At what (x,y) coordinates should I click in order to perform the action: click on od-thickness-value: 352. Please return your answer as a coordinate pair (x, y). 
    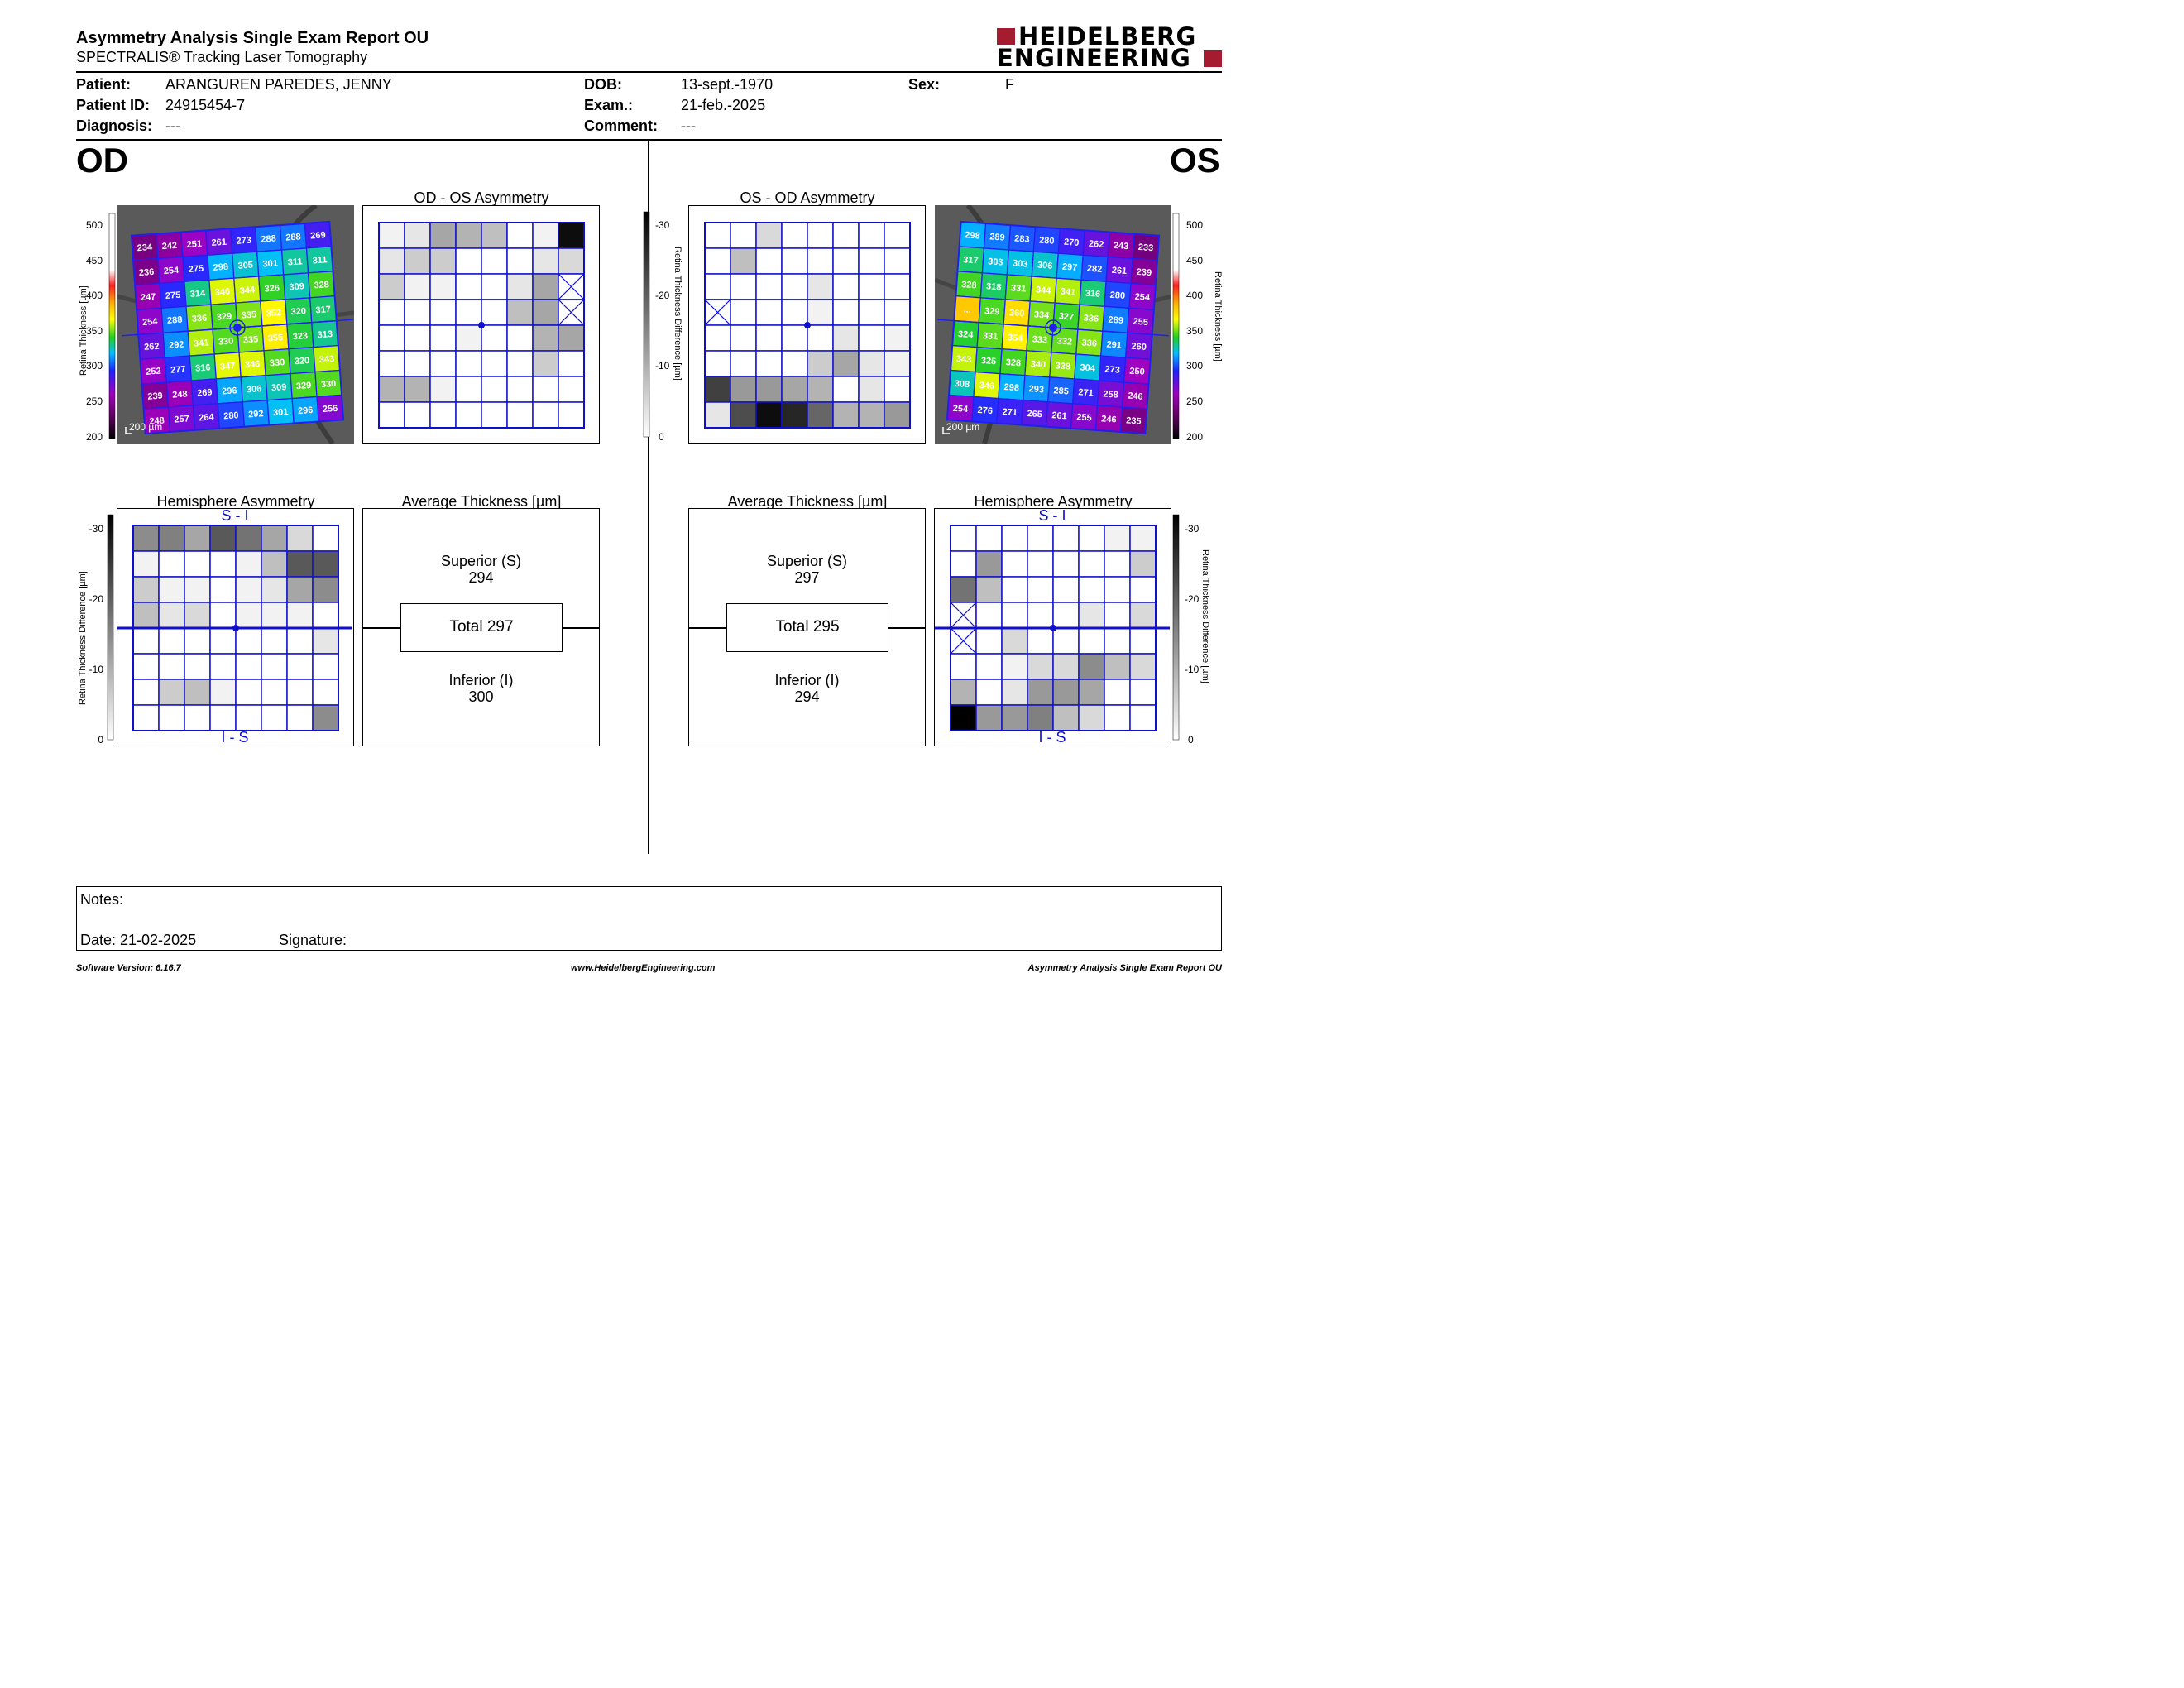
    Looking at the image, I should click on (273, 313).